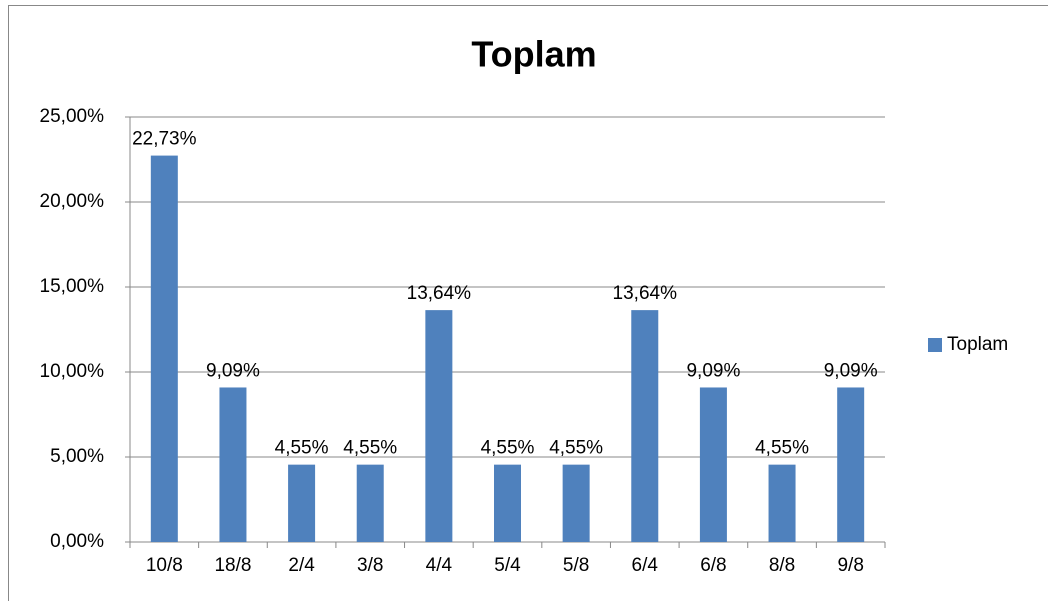 The width and height of the screenshot is (1048, 601). What do you see at coordinates (977, 344) in the screenshot?
I see `legend-label: Toplam` at bounding box center [977, 344].